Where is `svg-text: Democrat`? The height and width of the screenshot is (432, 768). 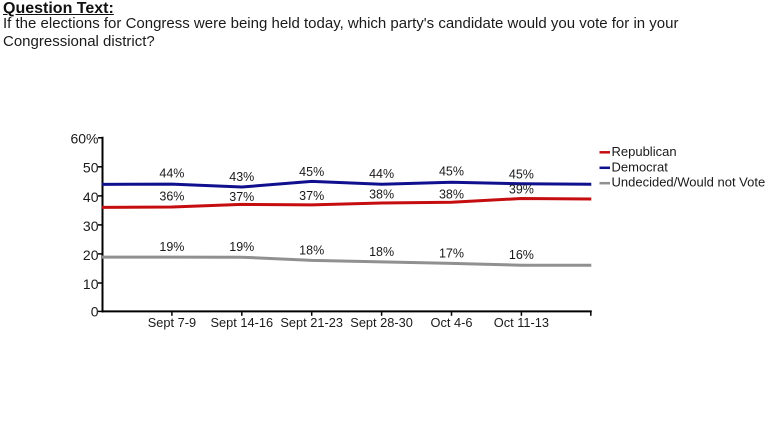
svg-text: Democrat is located at coordinates (640, 166).